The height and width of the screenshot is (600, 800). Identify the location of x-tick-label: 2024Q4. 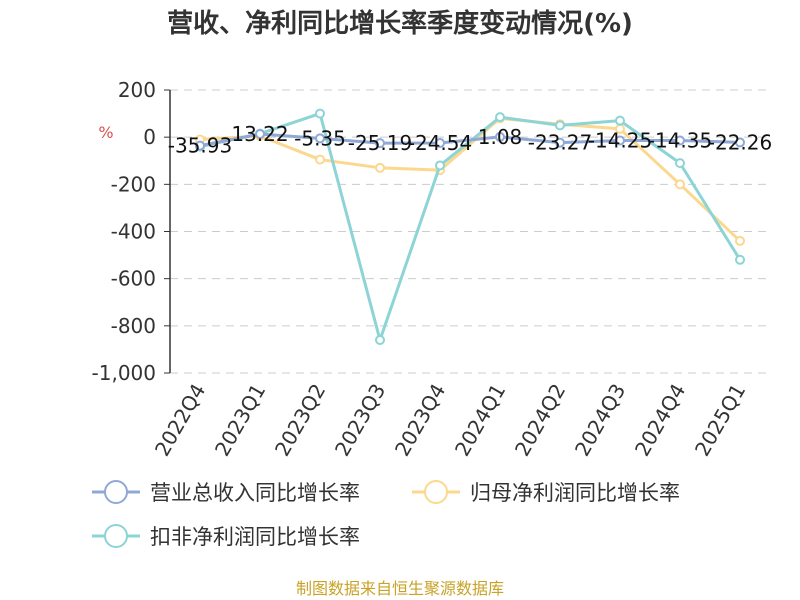
(660, 420).